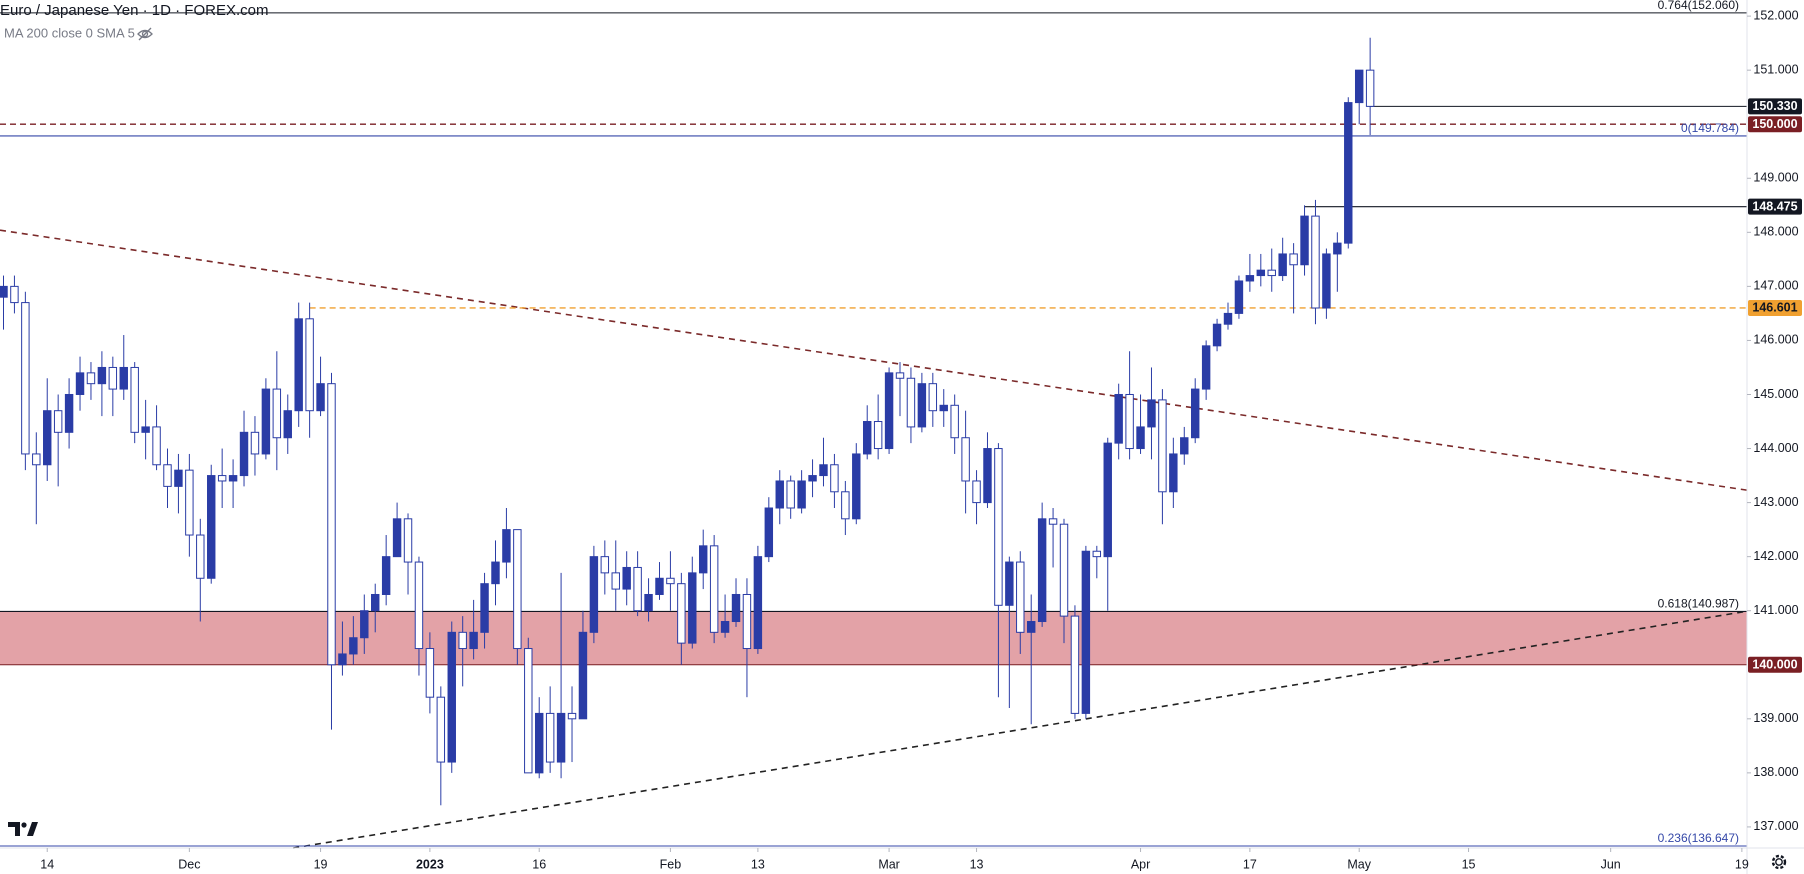 The height and width of the screenshot is (874, 1804). Describe the element at coordinates (889, 864) in the screenshot. I see `x-tick-label: Mar` at that location.